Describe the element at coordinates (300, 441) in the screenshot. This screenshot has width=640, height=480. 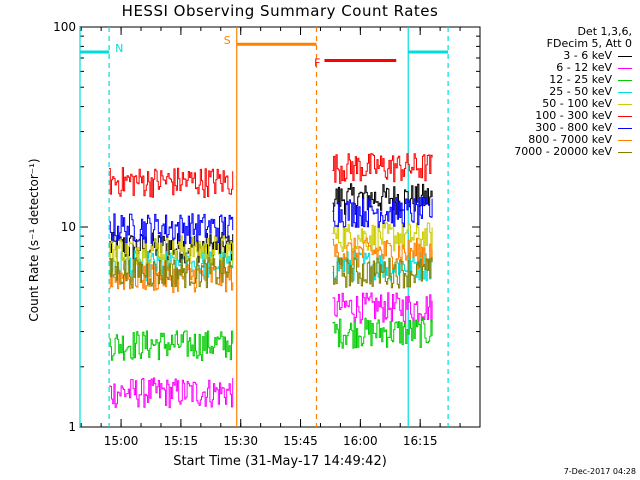
I see `x-tick-label: 15:45` at that location.